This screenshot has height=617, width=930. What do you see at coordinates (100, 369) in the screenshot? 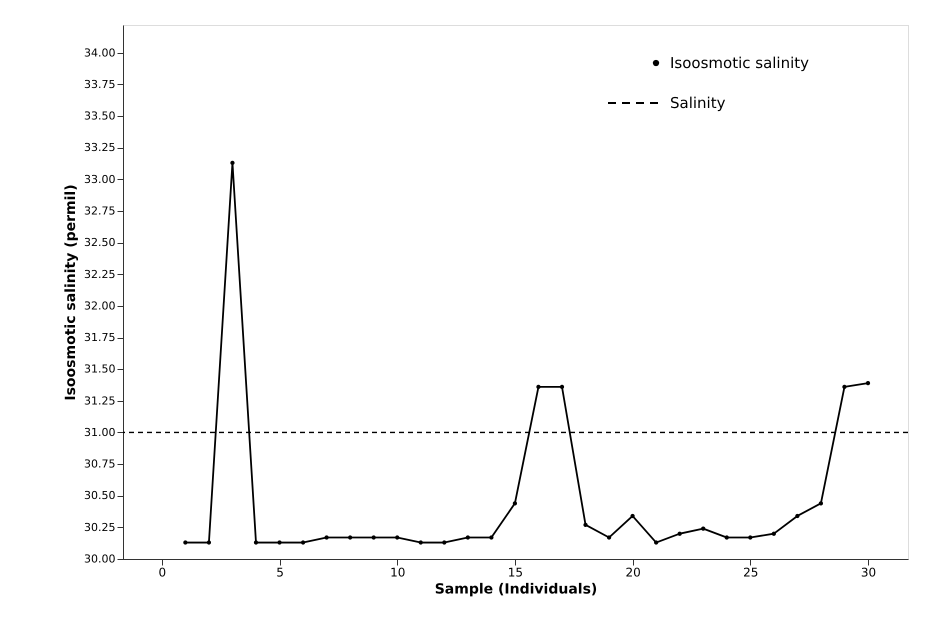
I see `y-tick-label: 31.50` at bounding box center [100, 369].